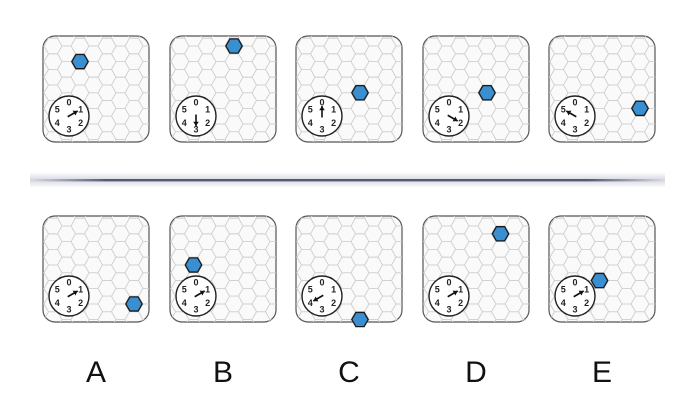 Image resolution: width=693 pixels, height=413 pixels. I want to click on option-panel-c: 01 234 5, so click(347, 269).